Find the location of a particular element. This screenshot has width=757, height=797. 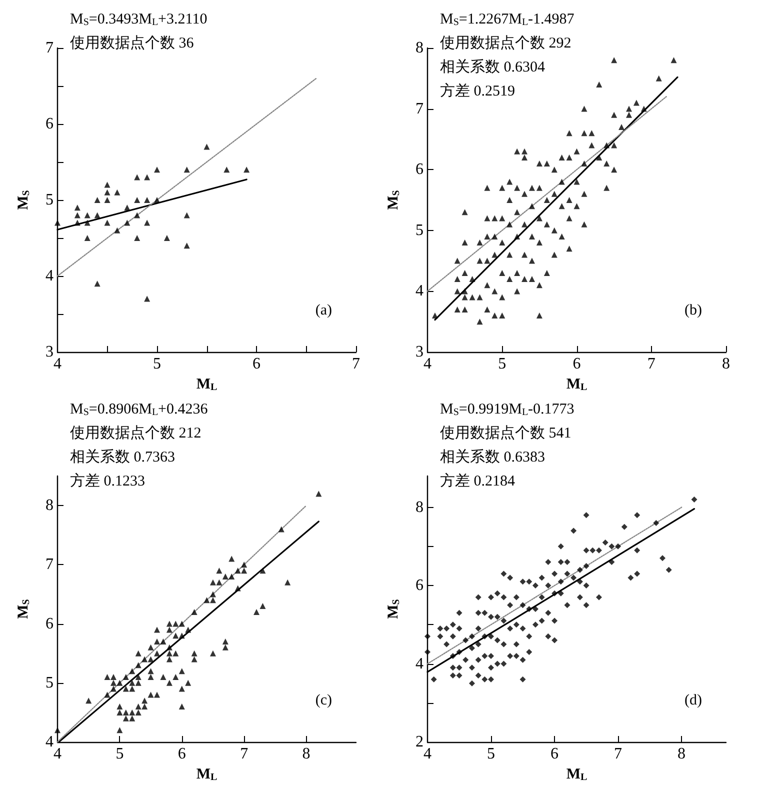

text: 相关系数 0.7363 is located at coordinates (122, 457).